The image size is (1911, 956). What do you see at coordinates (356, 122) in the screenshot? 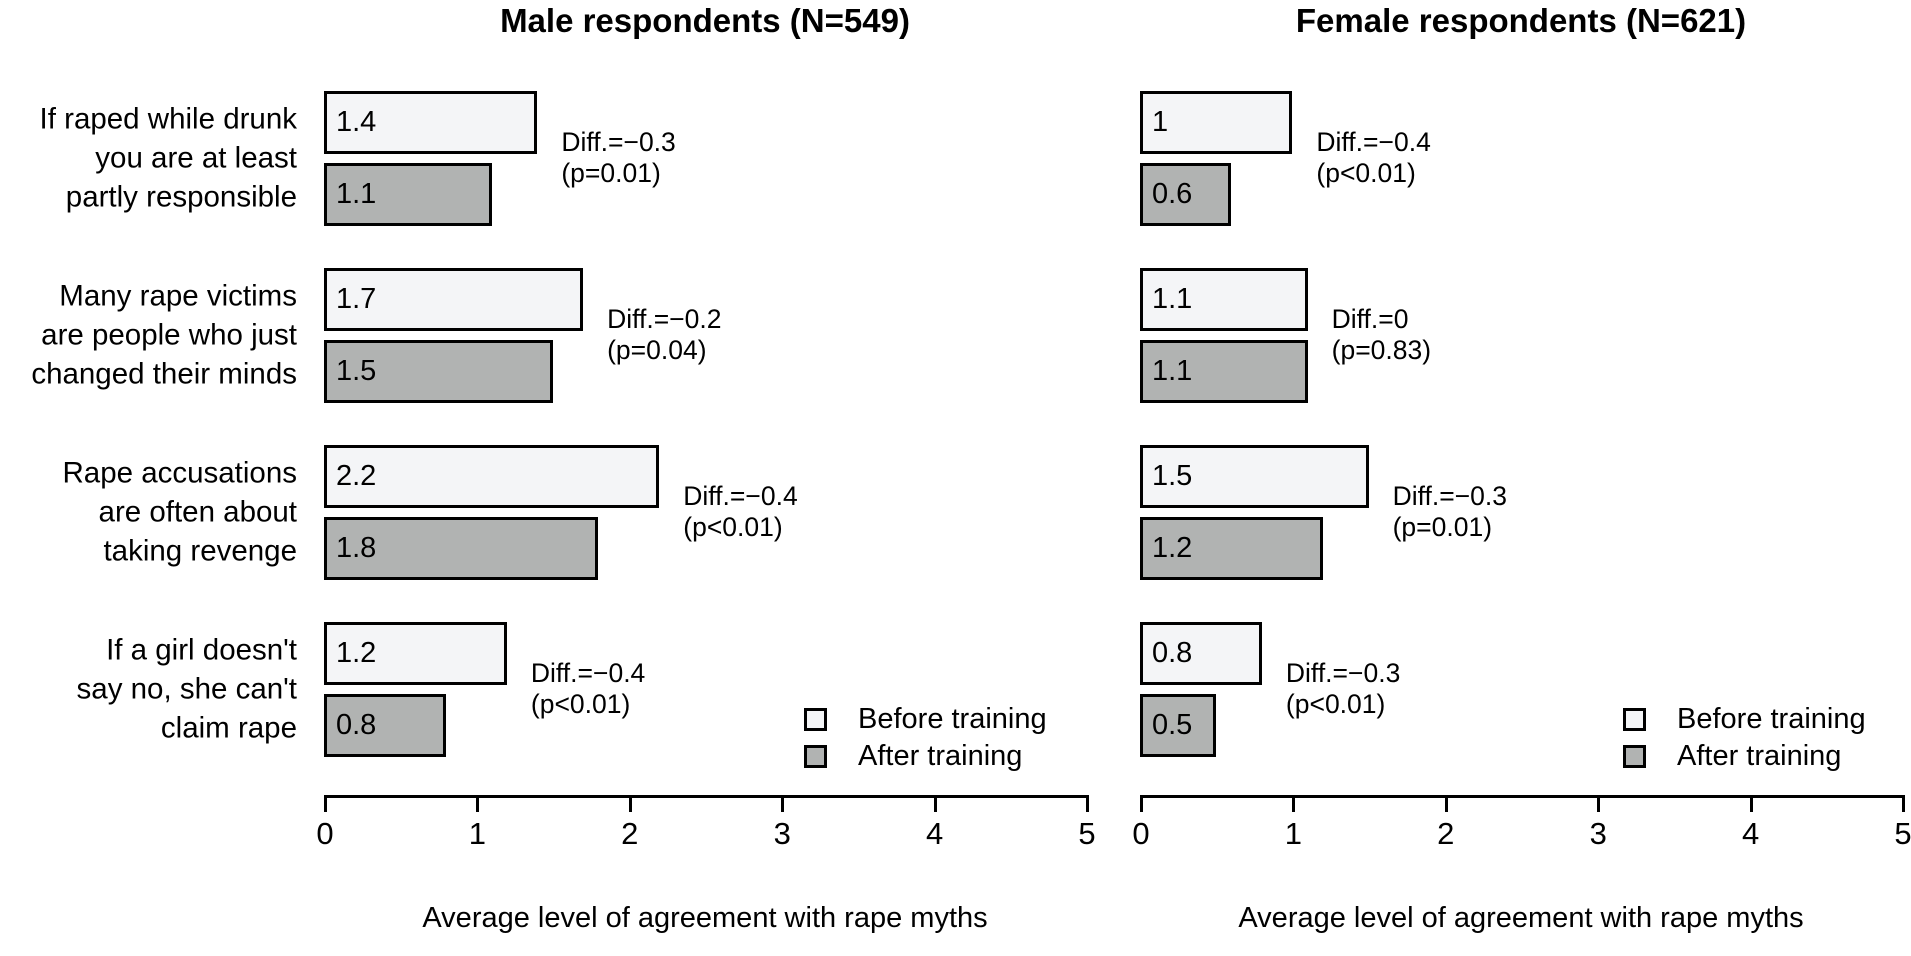
I see `bar-value-label: 1.4` at bounding box center [356, 122].